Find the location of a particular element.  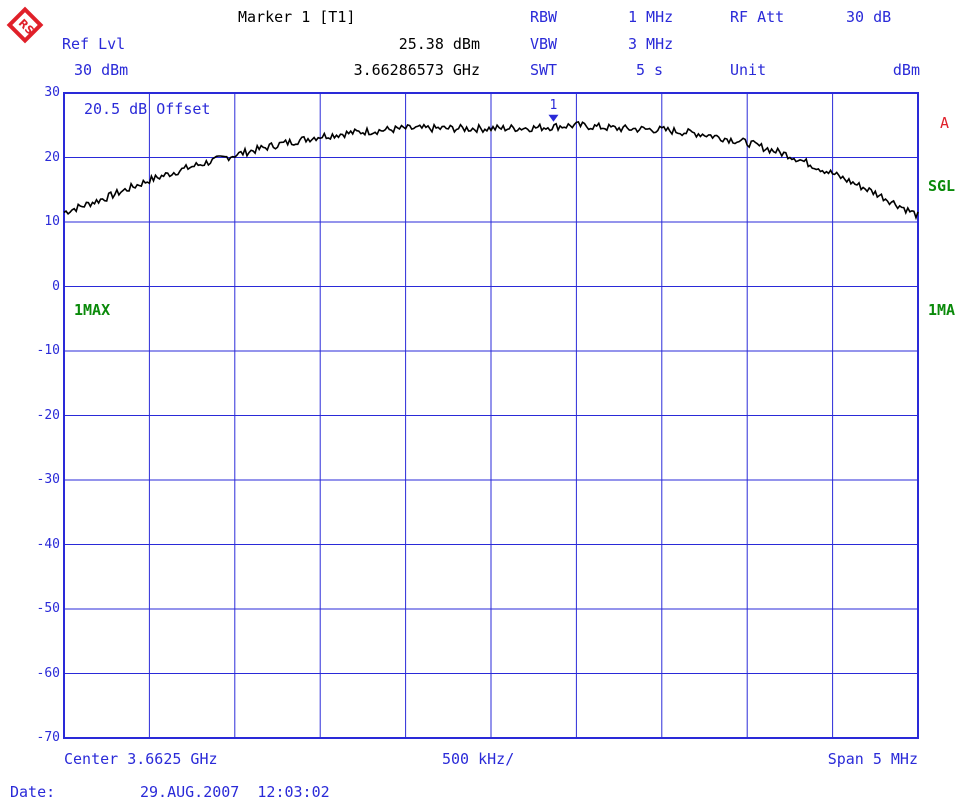

y-tick-label: -50 is located at coordinates (48, 608).